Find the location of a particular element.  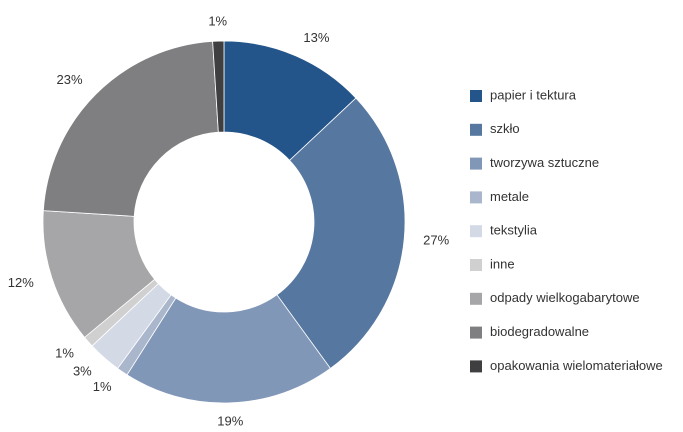

legend-label: biodegradowalne is located at coordinates (539, 331).